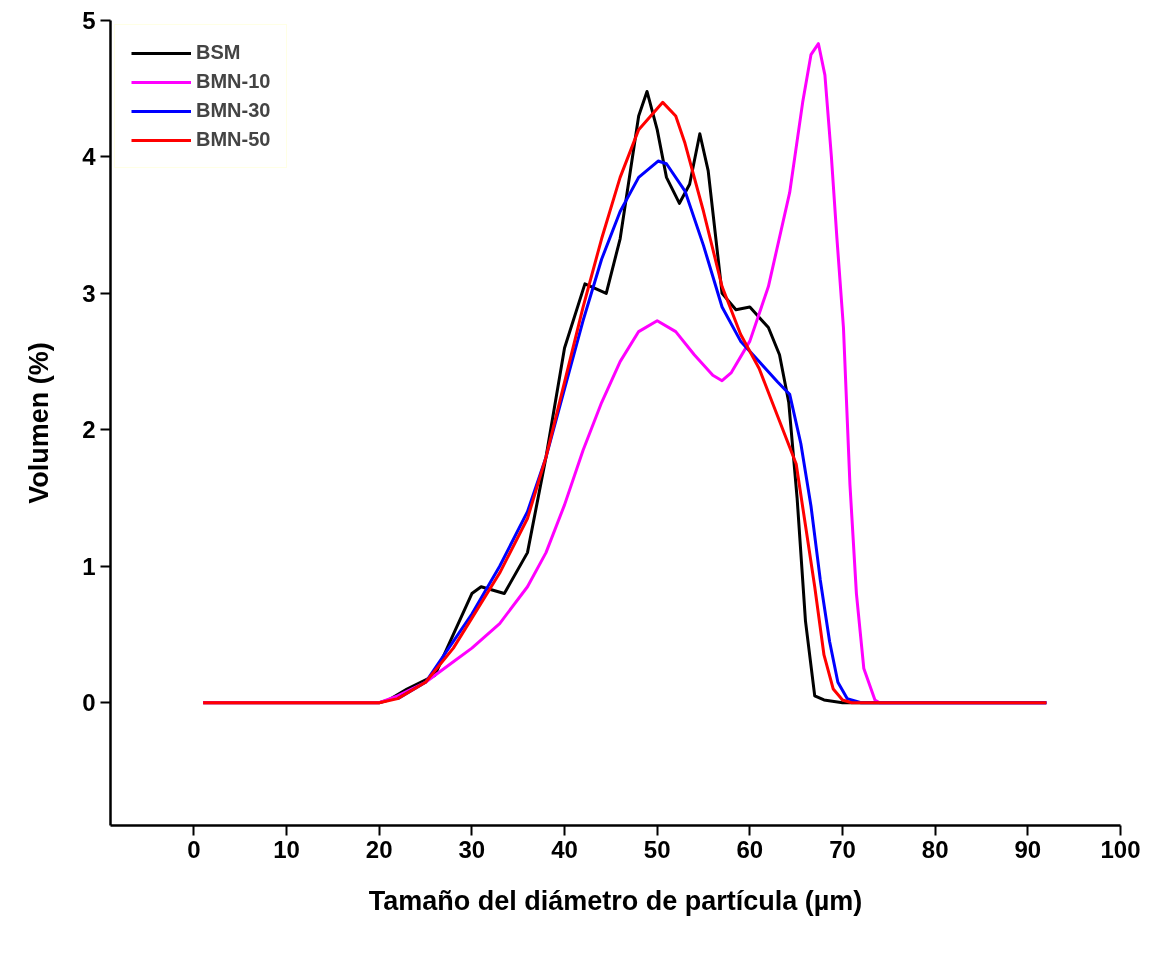 The image size is (1163, 955). What do you see at coordinates (233, 81) in the screenshot?
I see `legend-label: BMN-10` at bounding box center [233, 81].